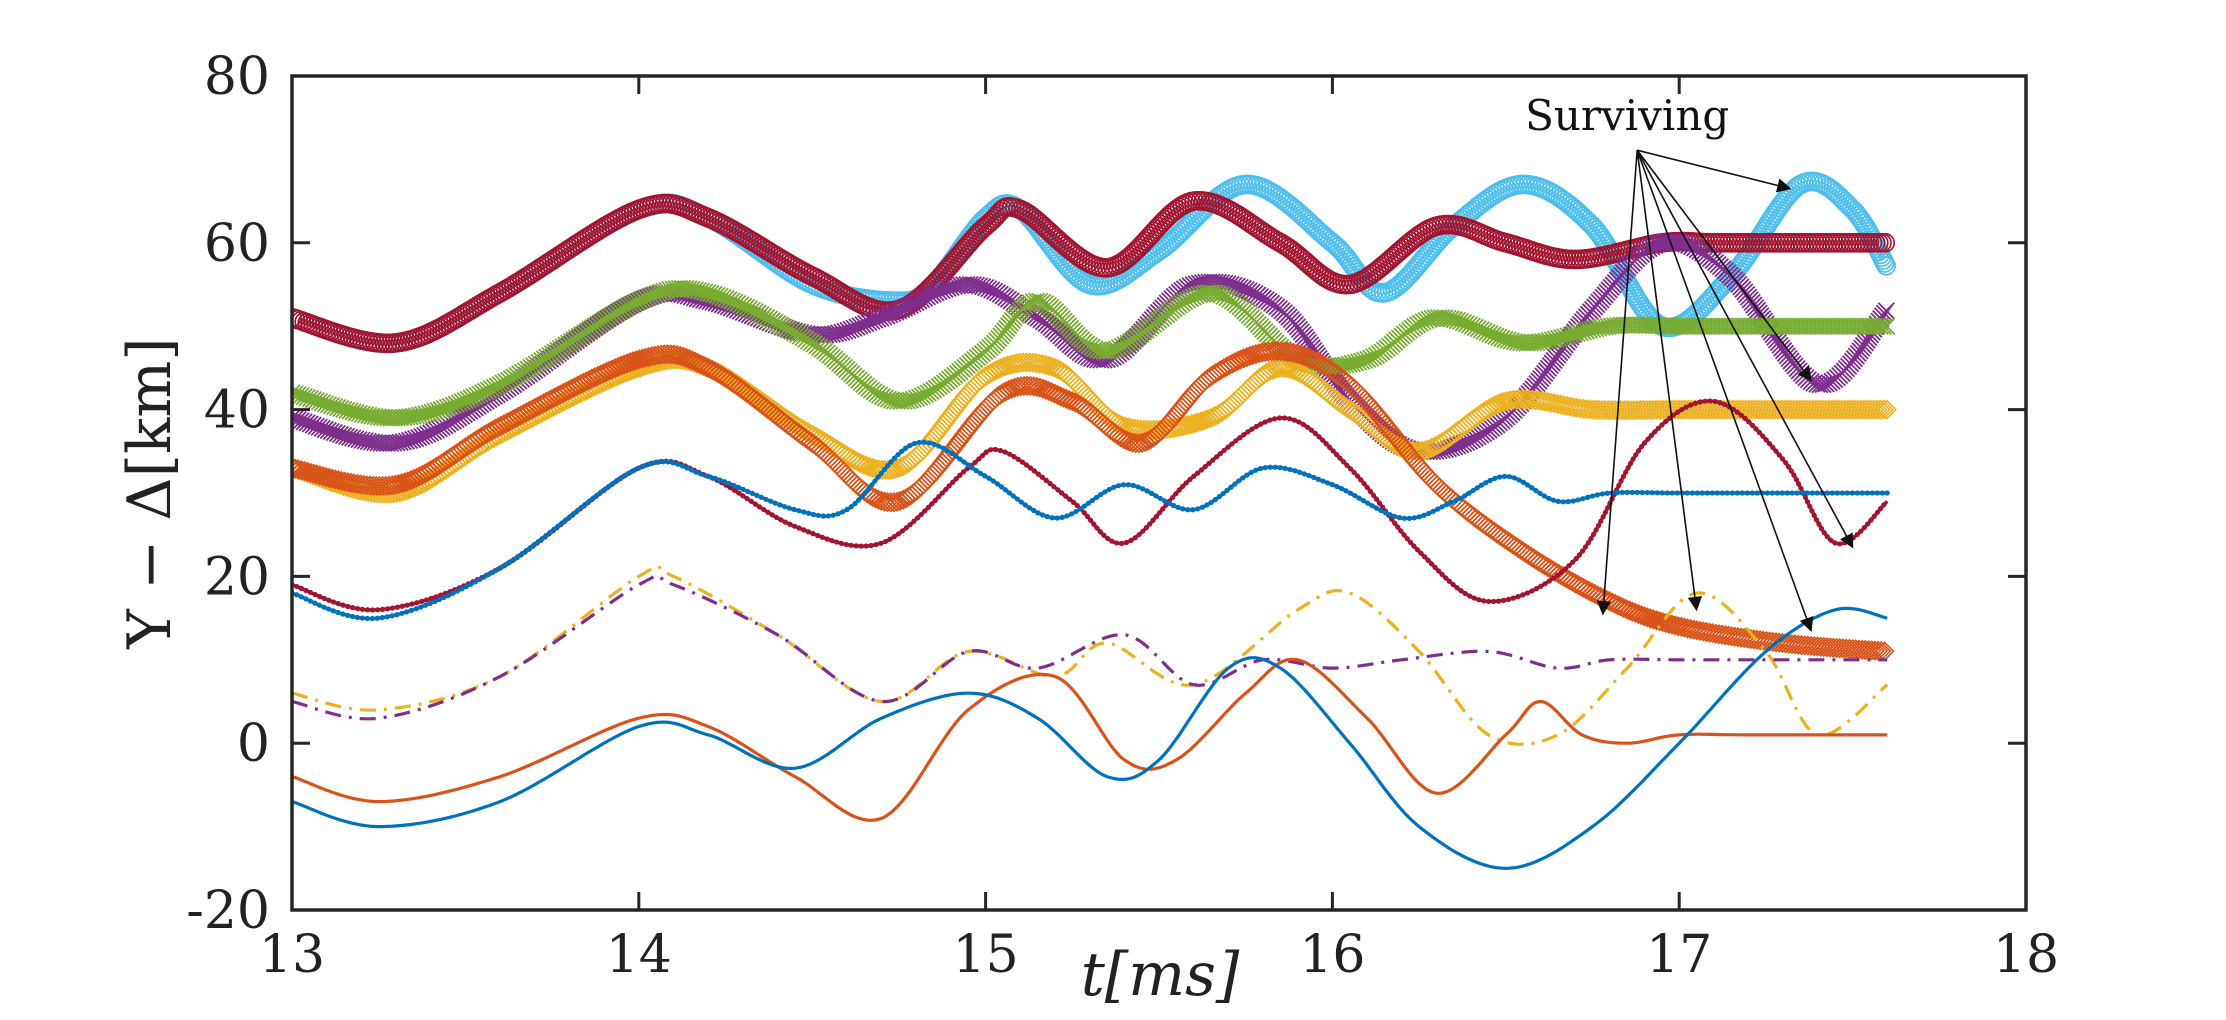 Image resolution: width=2226 pixels, height=1020 pixels. I want to click on series-blue-dots, so click(1091, 530).